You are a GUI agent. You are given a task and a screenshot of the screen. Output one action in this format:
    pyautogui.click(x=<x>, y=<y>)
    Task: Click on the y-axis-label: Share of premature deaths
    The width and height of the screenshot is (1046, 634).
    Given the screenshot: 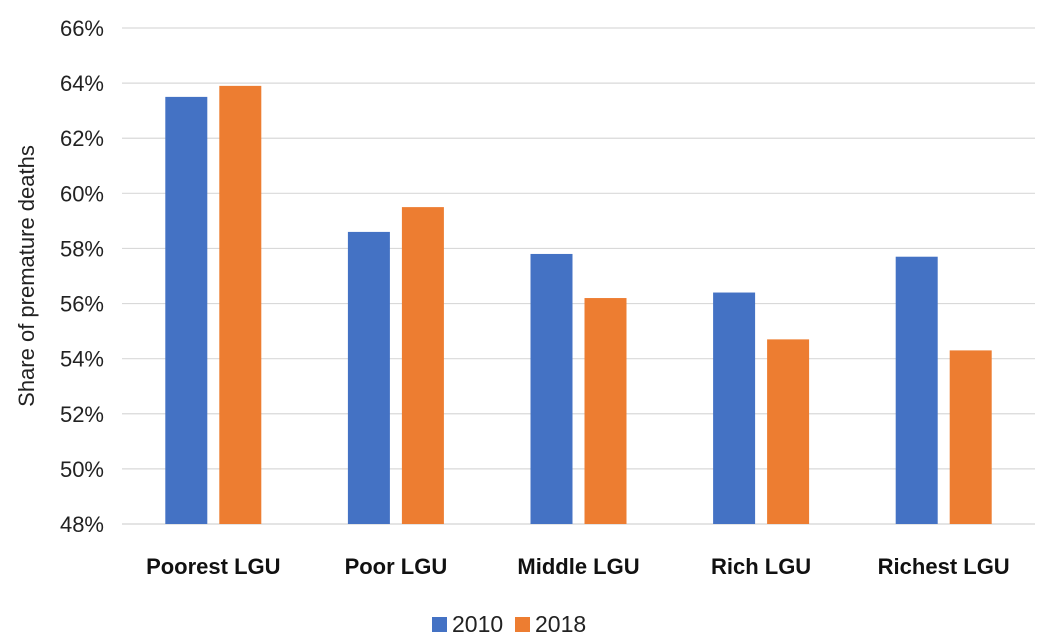 What is the action you would take?
    pyautogui.click(x=26, y=276)
    